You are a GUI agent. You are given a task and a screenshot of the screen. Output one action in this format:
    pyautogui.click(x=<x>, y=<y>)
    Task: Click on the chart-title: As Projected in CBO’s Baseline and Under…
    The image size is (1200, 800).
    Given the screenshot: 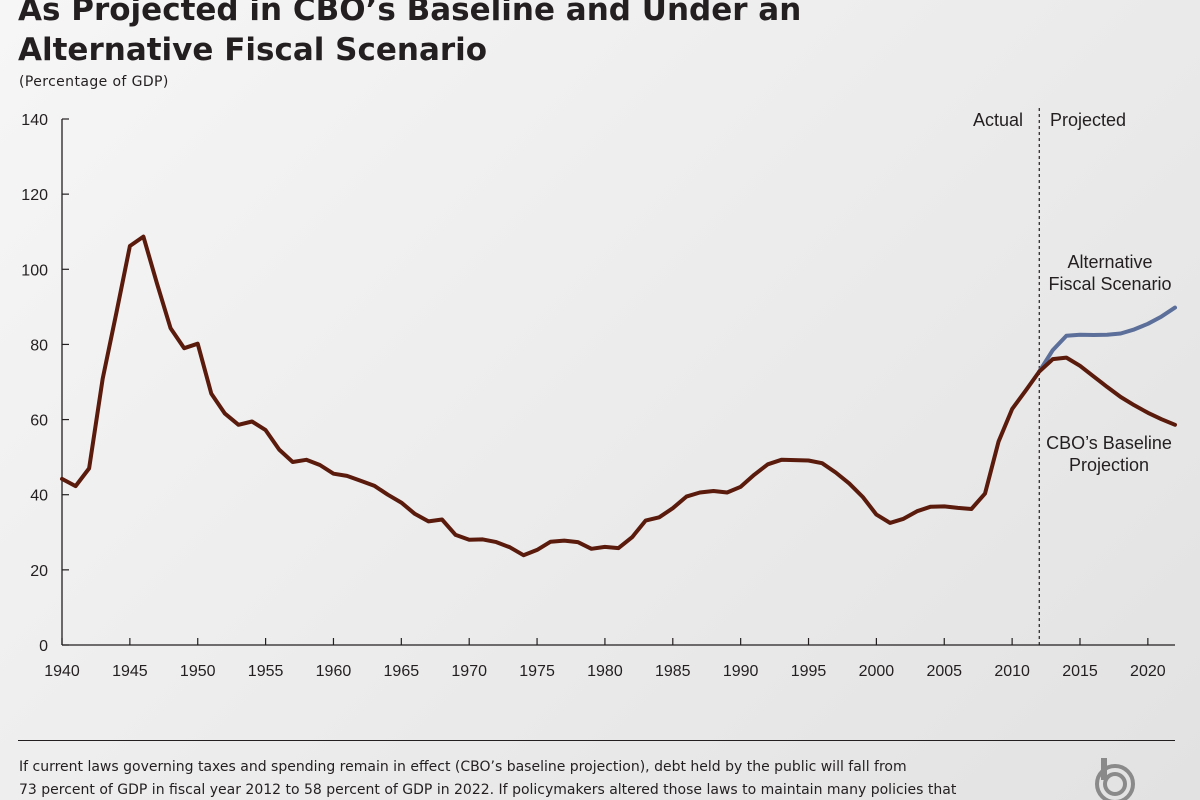 What is the action you would take?
    pyautogui.click(x=568, y=35)
    